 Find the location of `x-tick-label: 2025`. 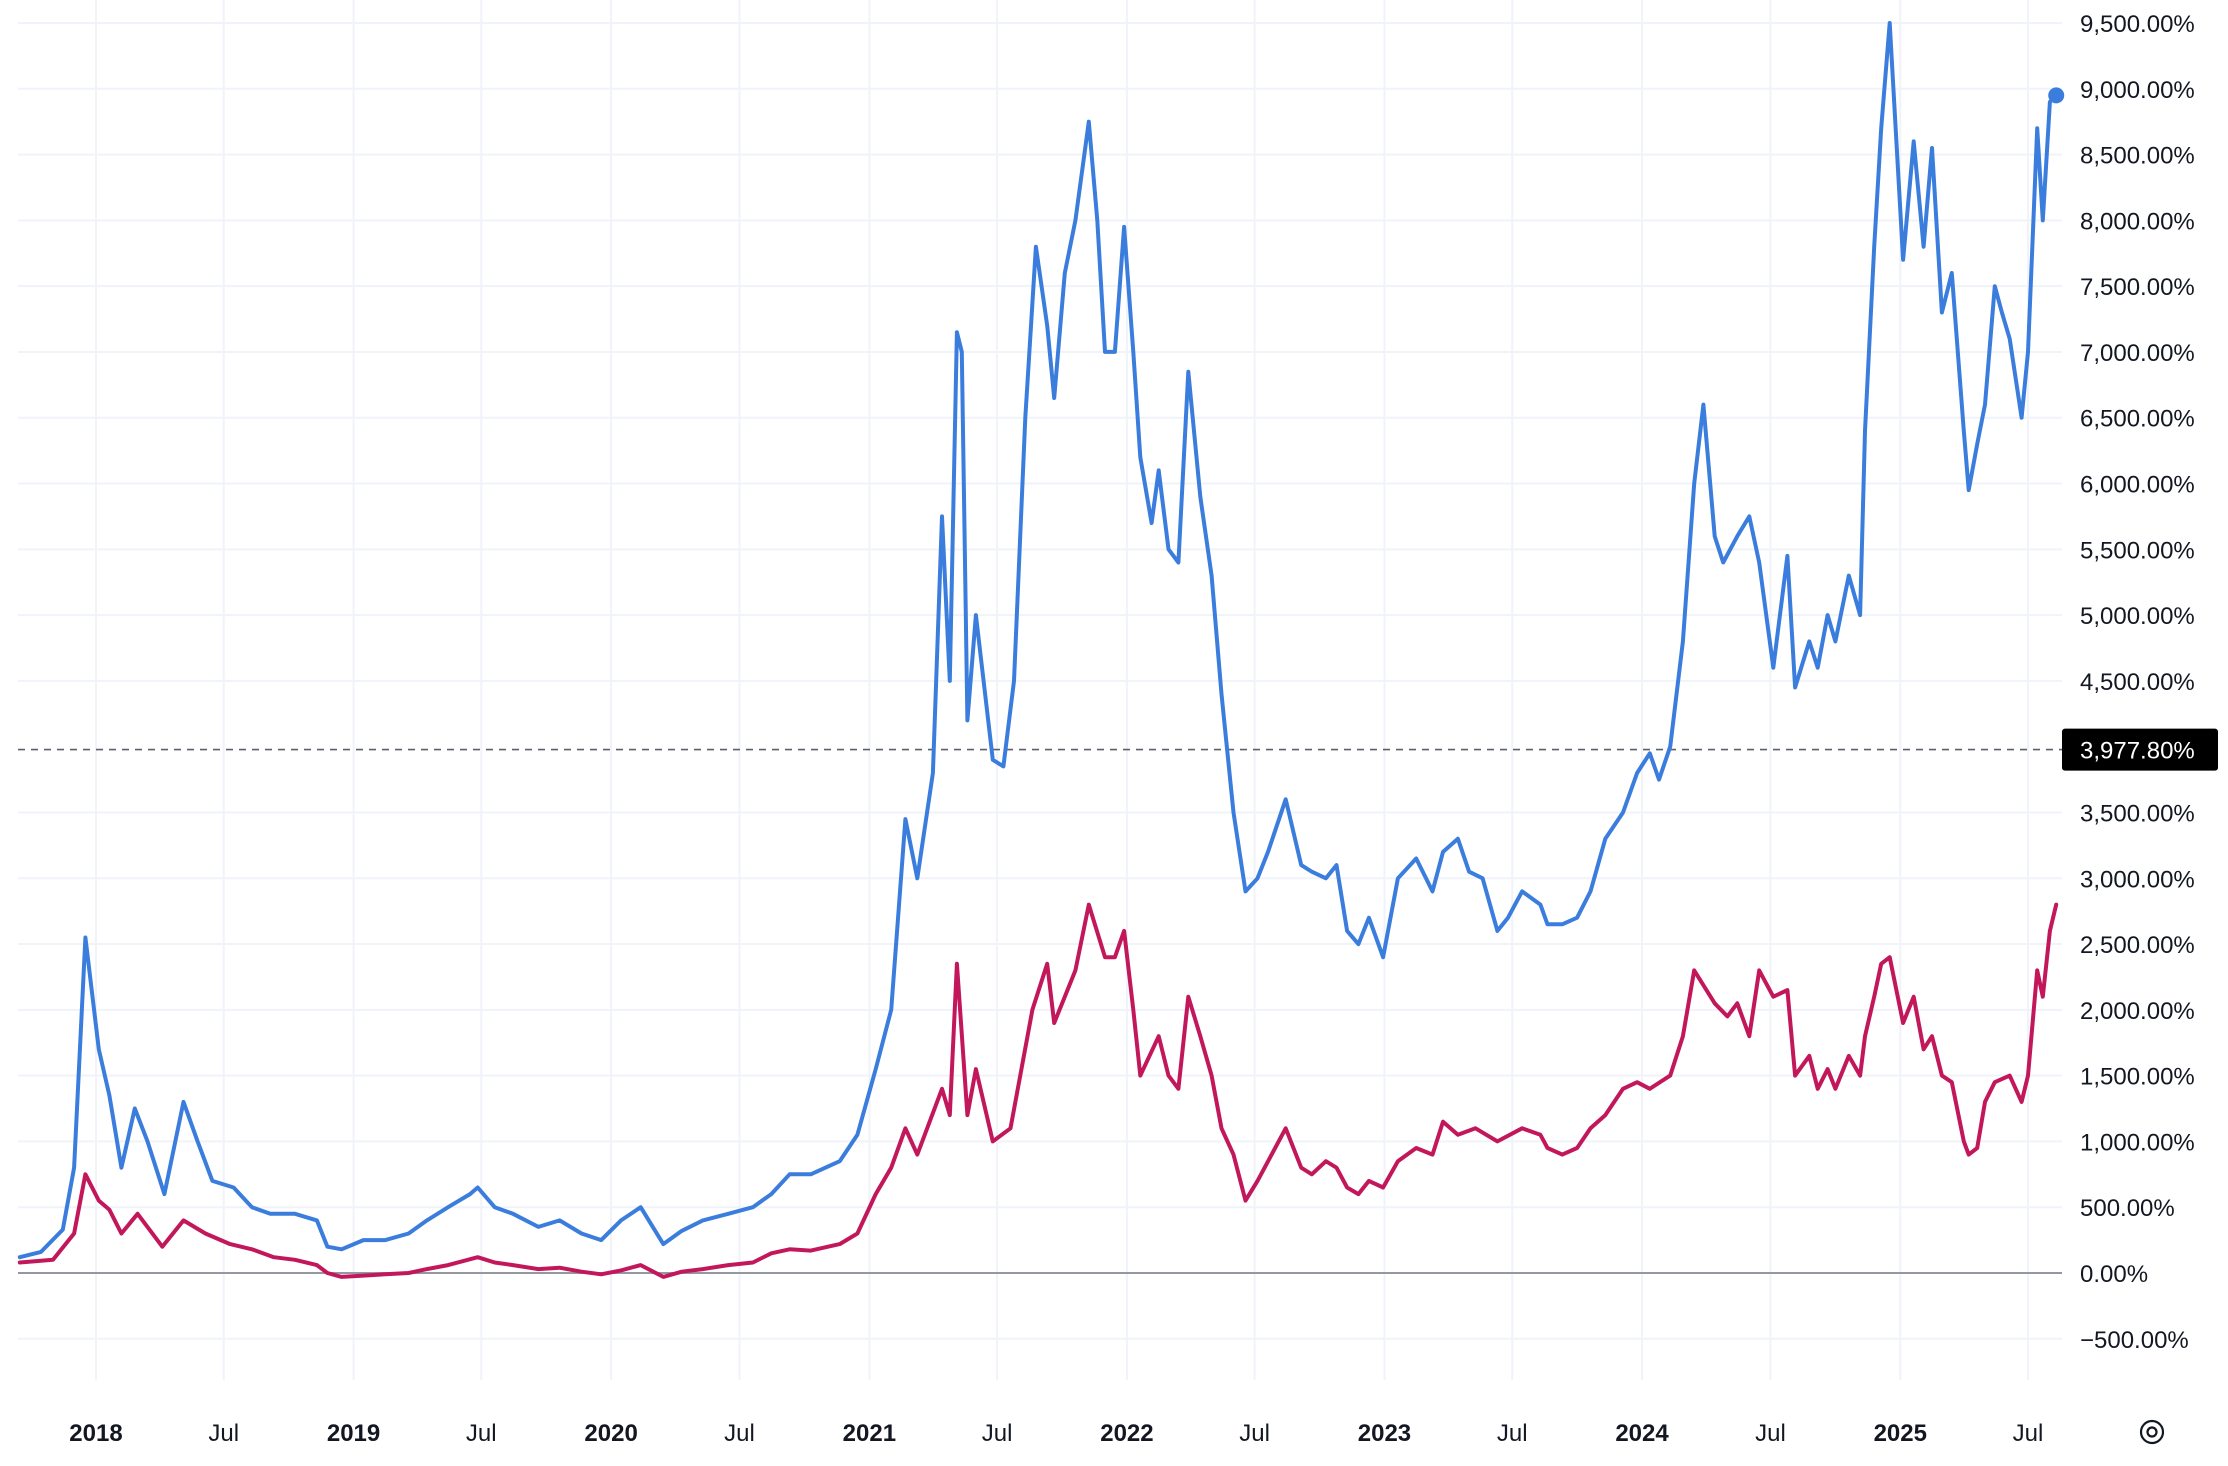

x-tick-label: 2025 is located at coordinates (1900, 1433).